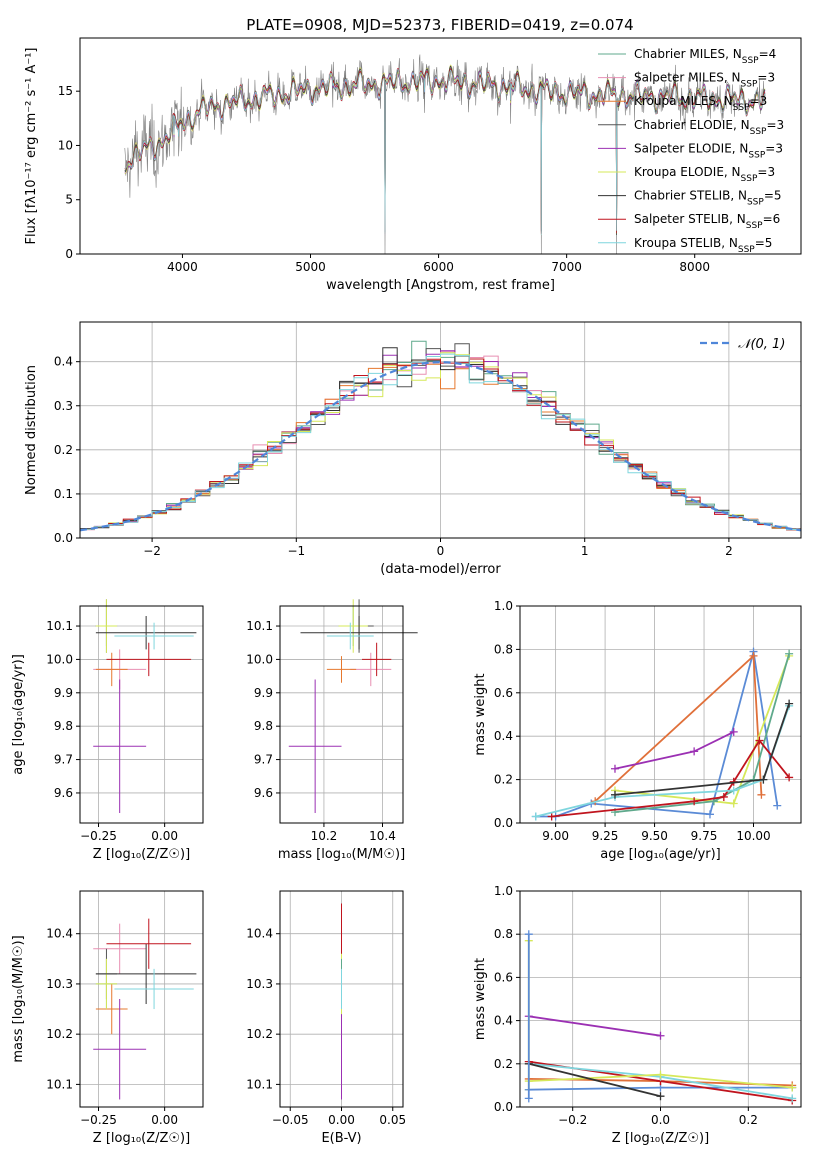 This screenshot has width=819, height=1170. I want to click on y-tick-label: 9.9, so click(63, 693).